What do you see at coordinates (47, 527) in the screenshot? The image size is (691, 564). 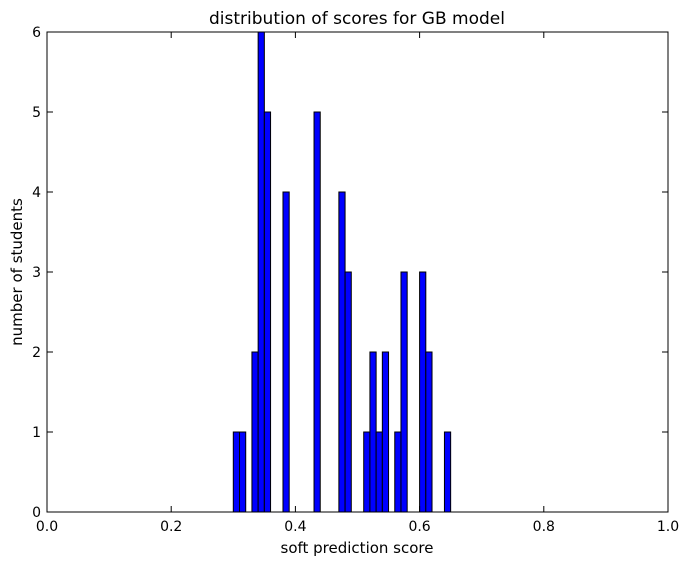 I see `x-tick-label: 0.0` at bounding box center [47, 527].